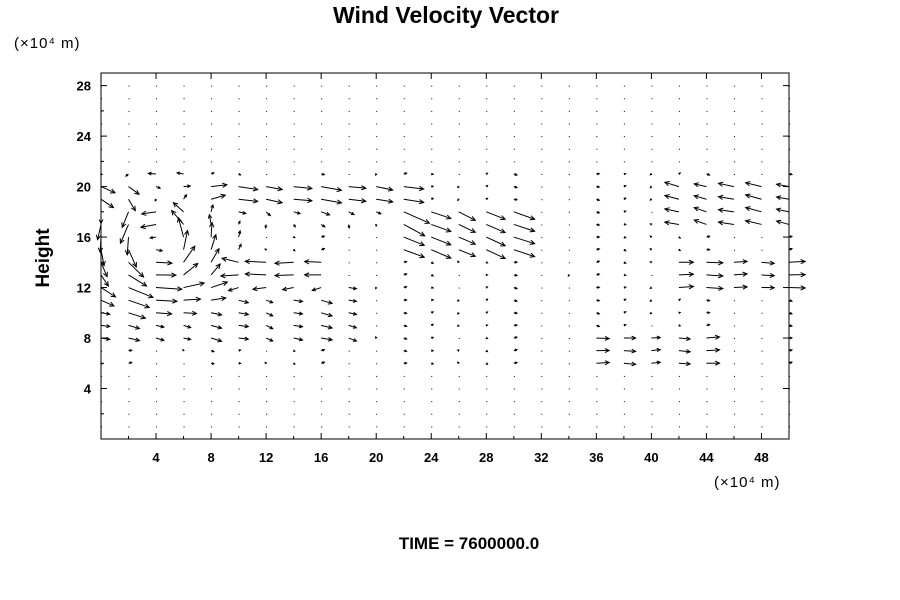  What do you see at coordinates (761, 457) in the screenshot?
I see `x-tick-label: 48` at bounding box center [761, 457].